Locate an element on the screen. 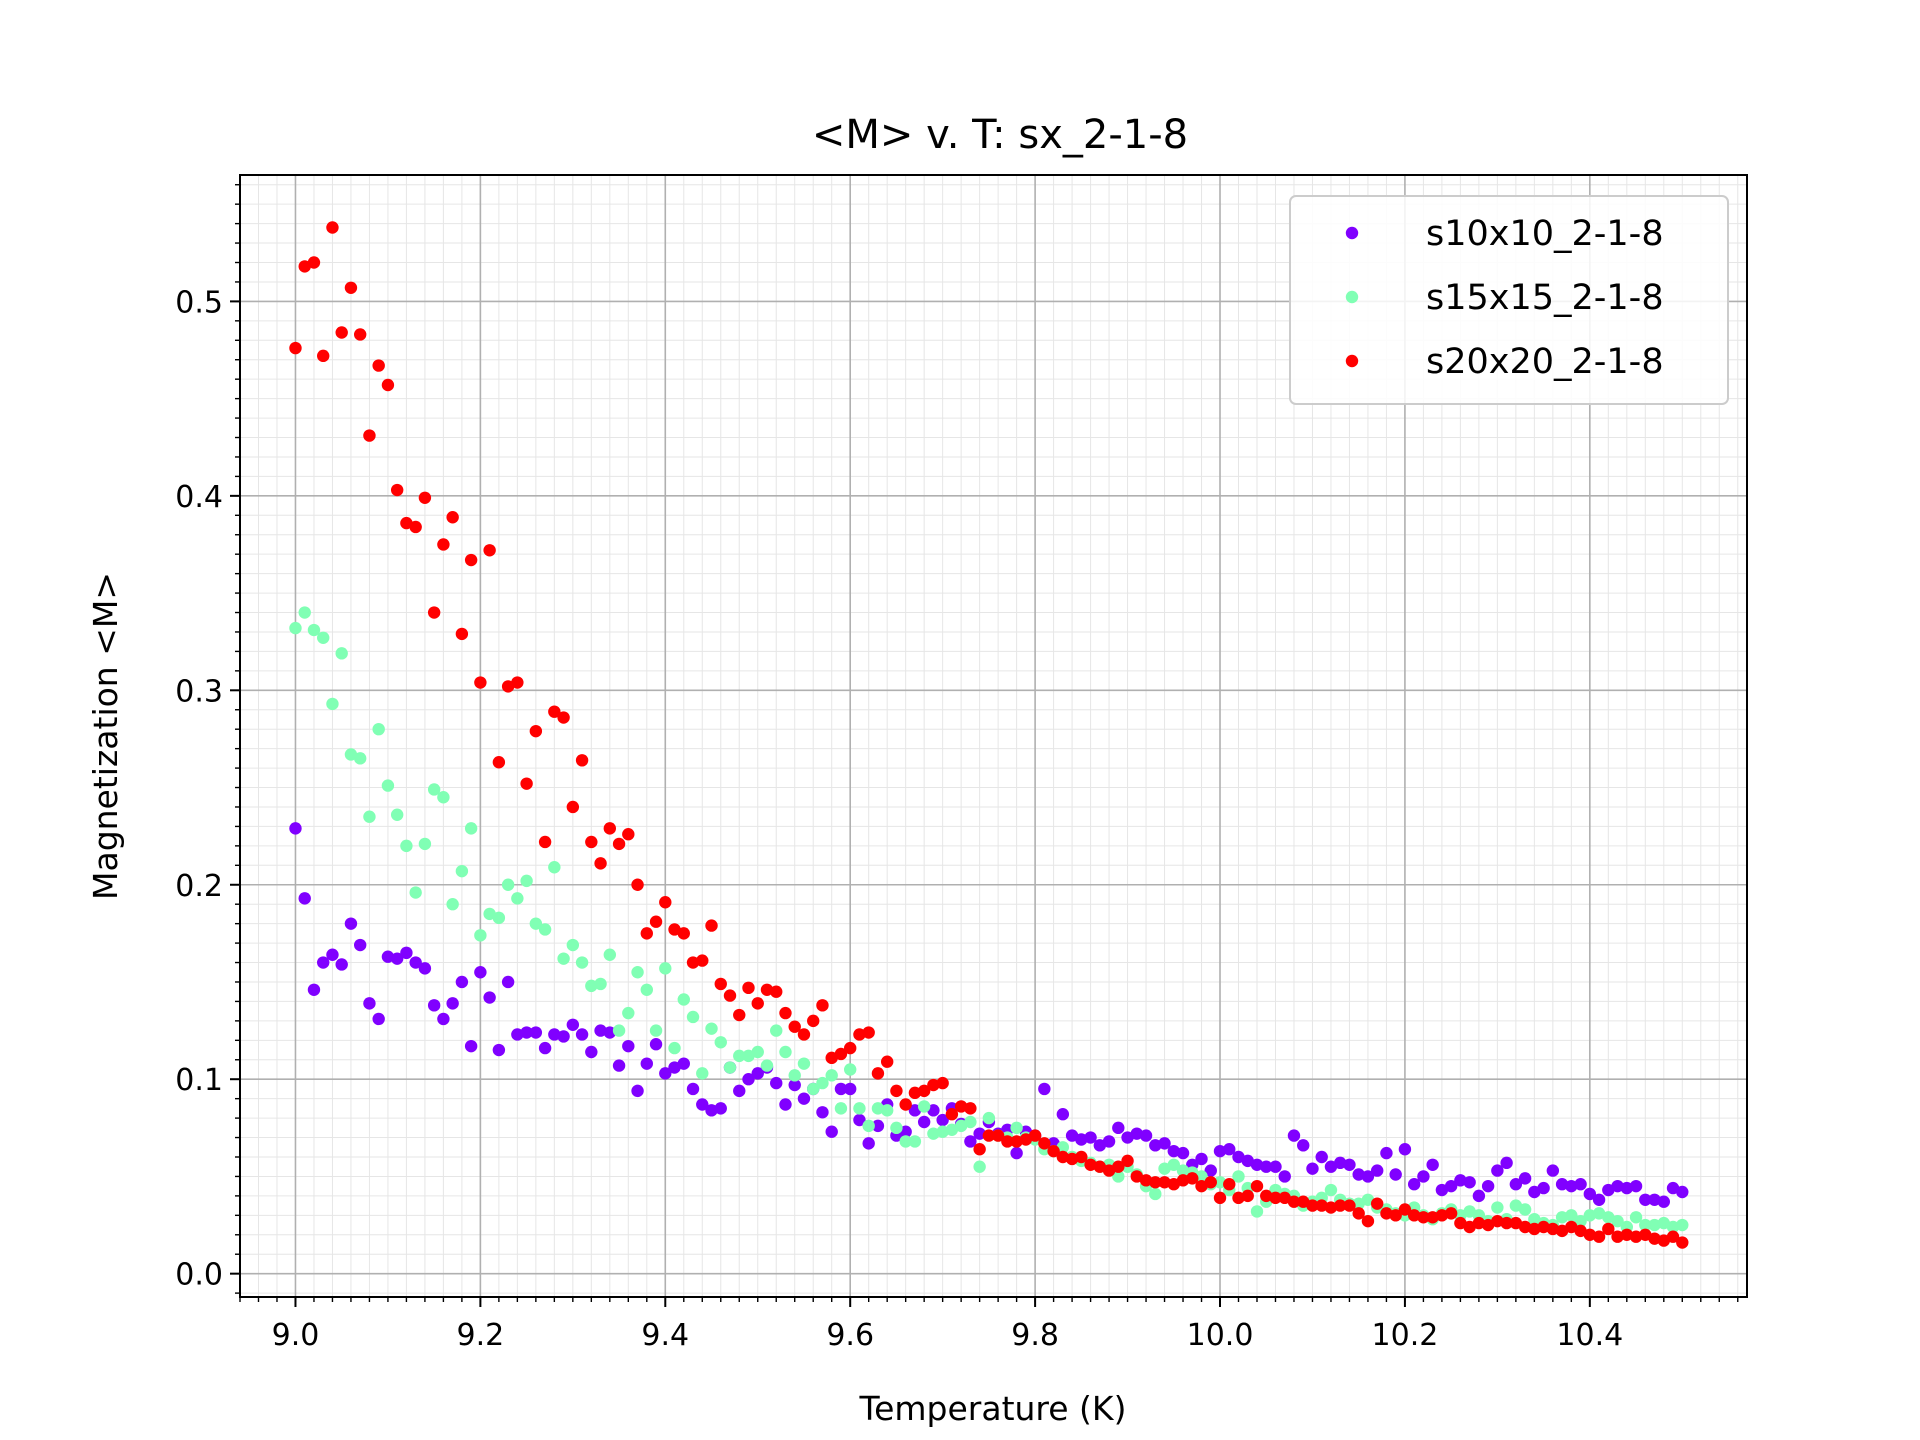  y-tick-label: 0.2 is located at coordinates (199, 886).